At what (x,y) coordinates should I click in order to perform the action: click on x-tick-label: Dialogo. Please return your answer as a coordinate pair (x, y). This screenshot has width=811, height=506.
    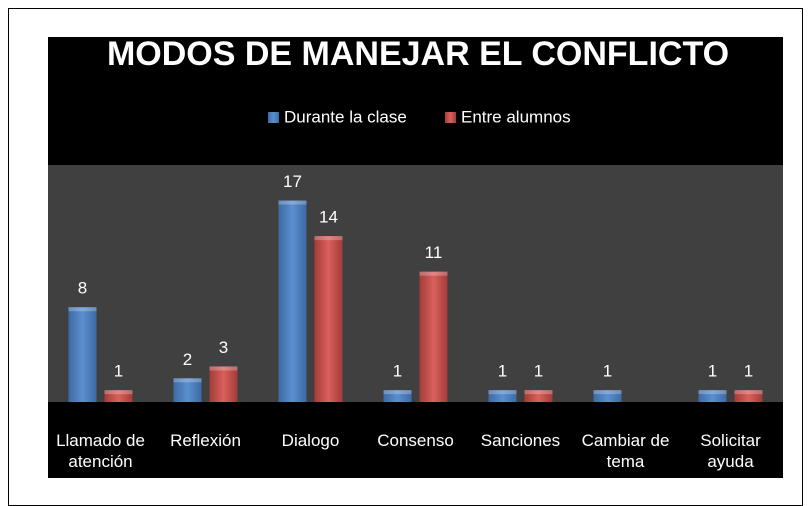
    Looking at the image, I should click on (310, 440).